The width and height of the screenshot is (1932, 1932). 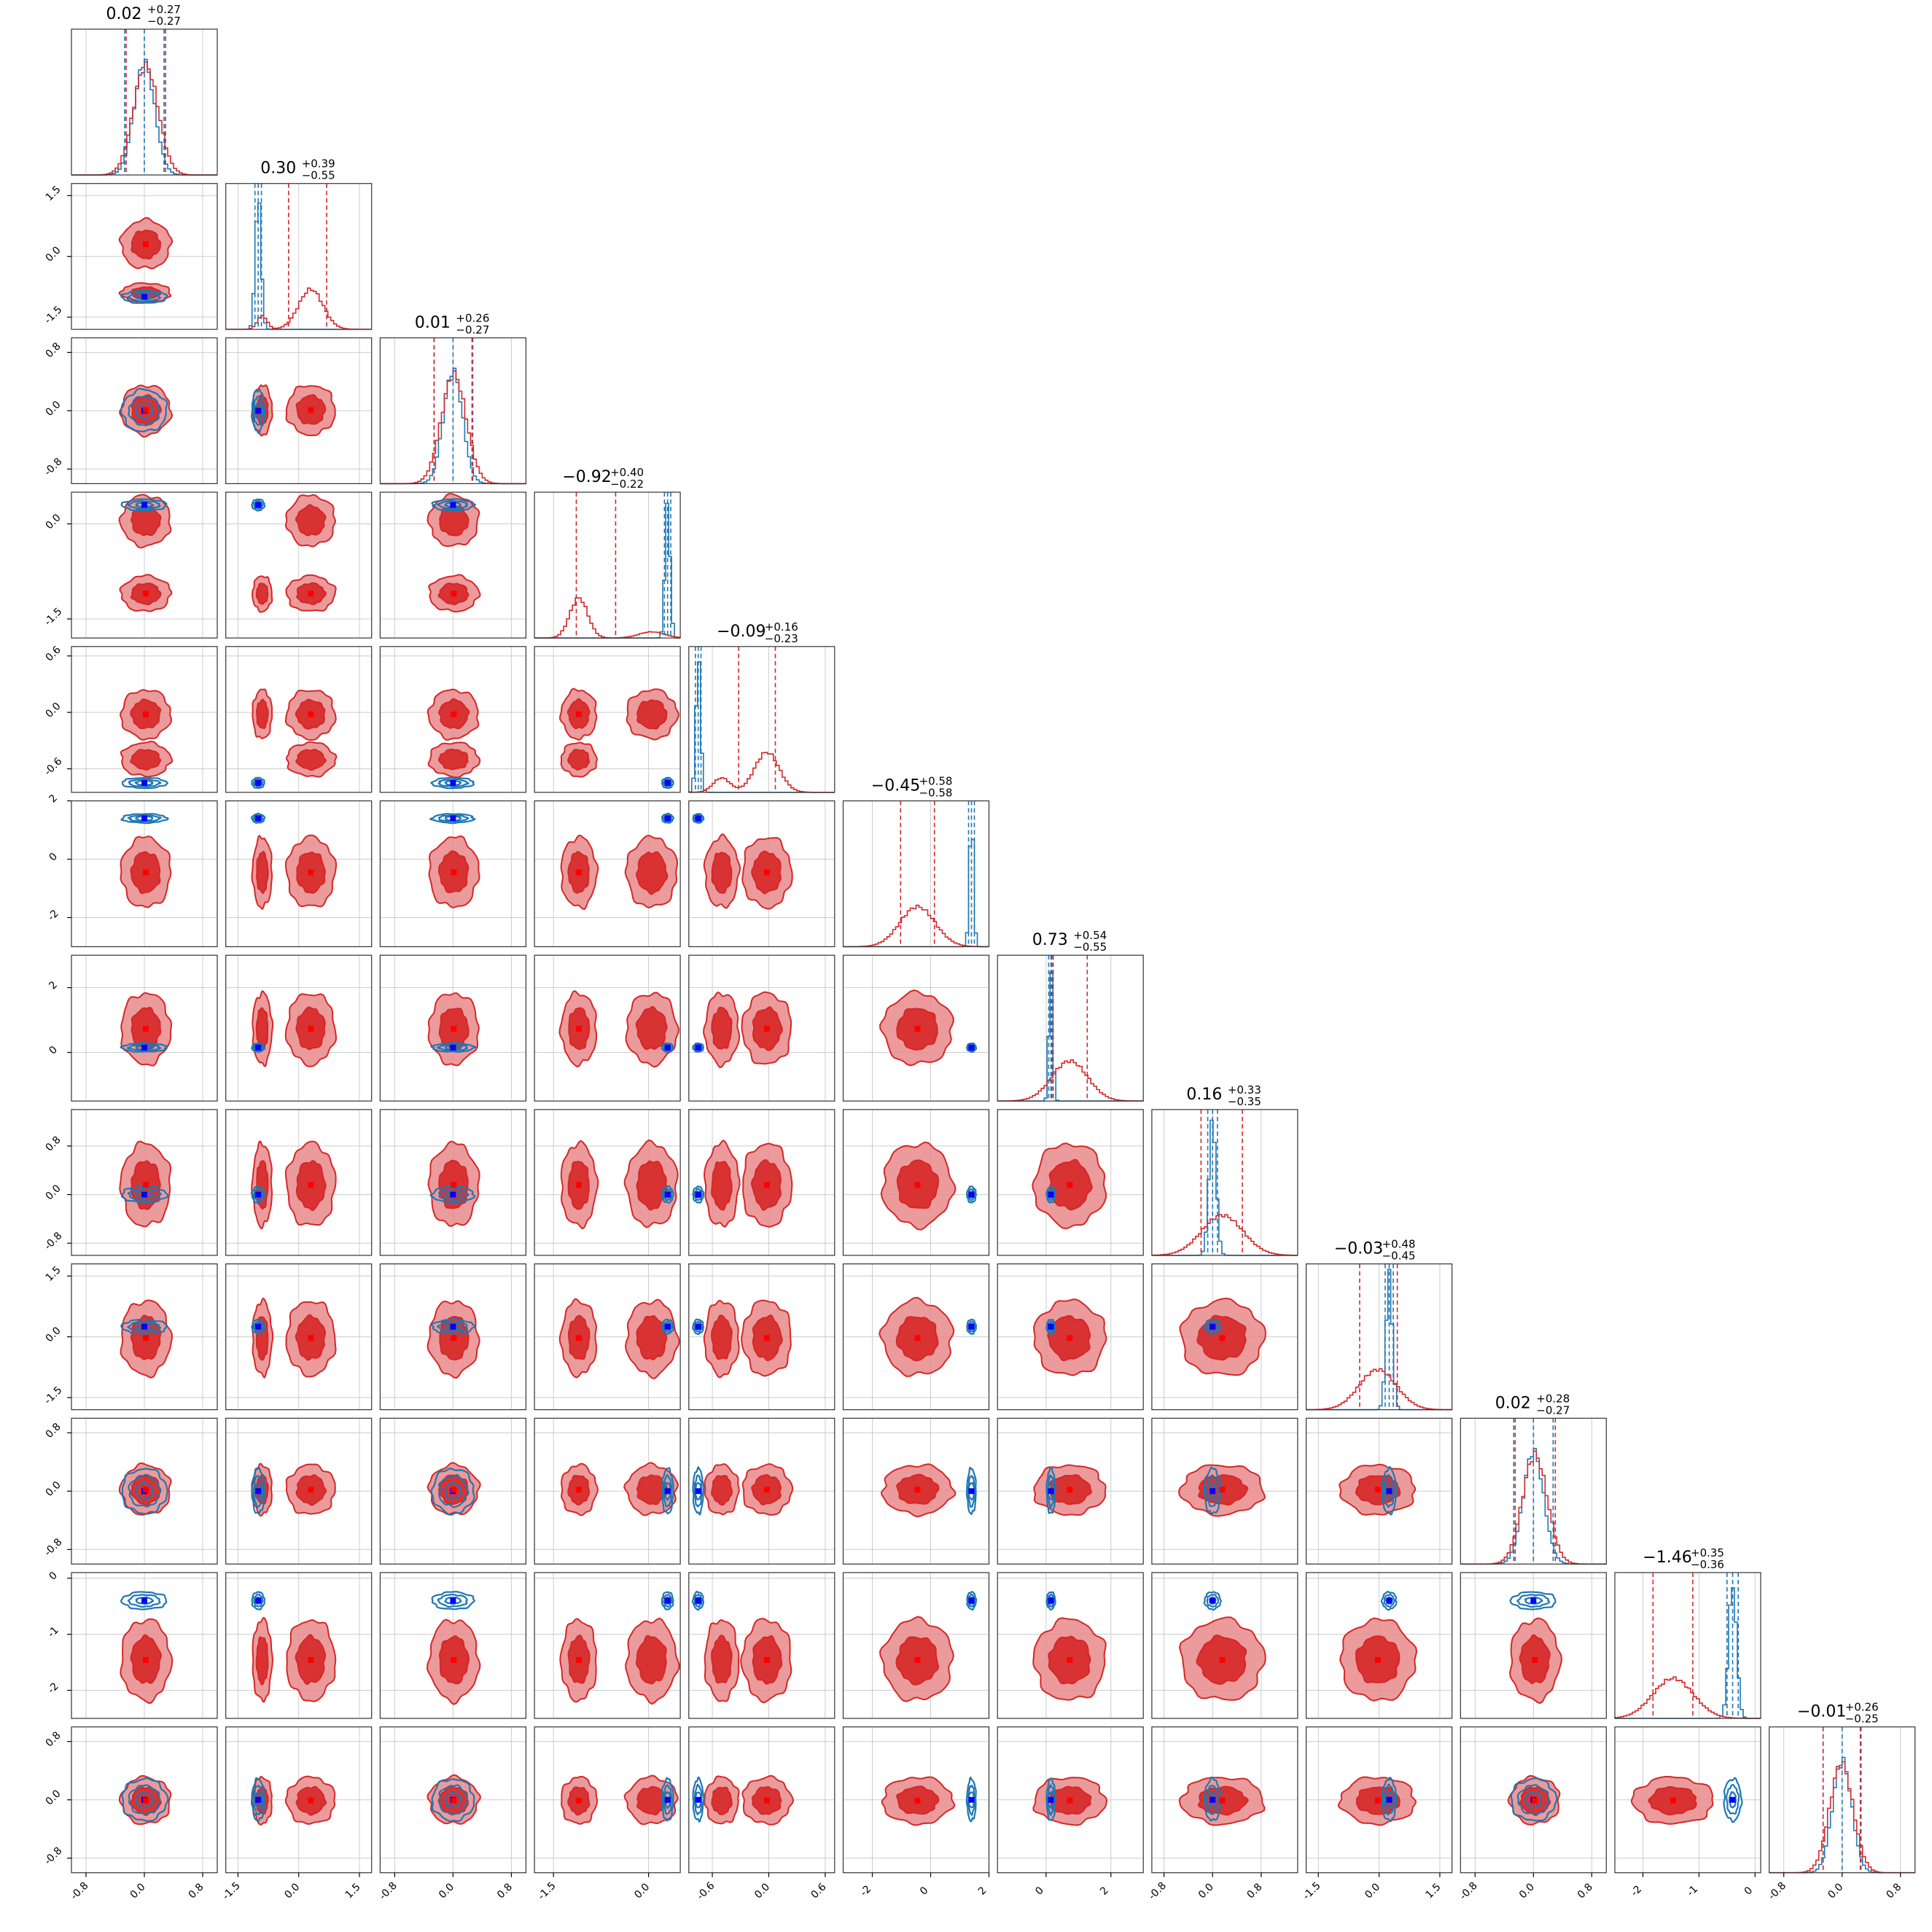 What do you see at coordinates (762, 1891) in the screenshot?
I see `x-tick-label: 0.0` at bounding box center [762, 1891].